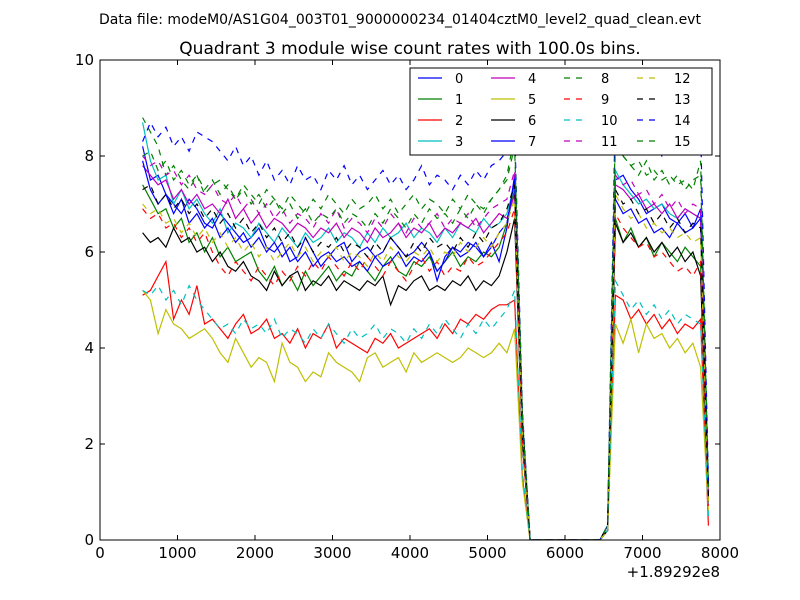  Describe the element at coordinates (532, 142) in the screenshot. I see `legend-label-7: 7` at that location.